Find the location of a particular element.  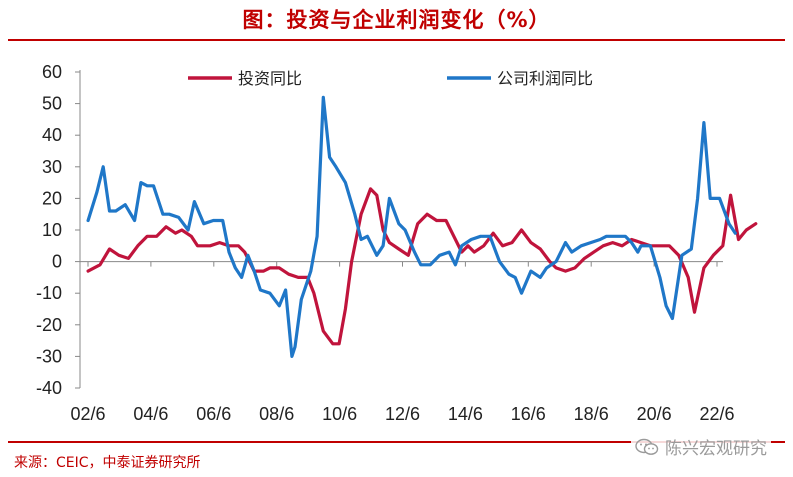

y-tick-label: -20 is located at coordinates (49, 325).